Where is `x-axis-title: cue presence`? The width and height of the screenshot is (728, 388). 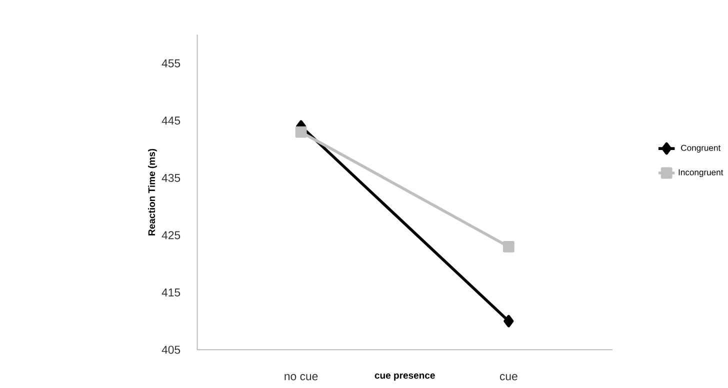
x-axis-title: cue presence is located at coordinates (404, 377).